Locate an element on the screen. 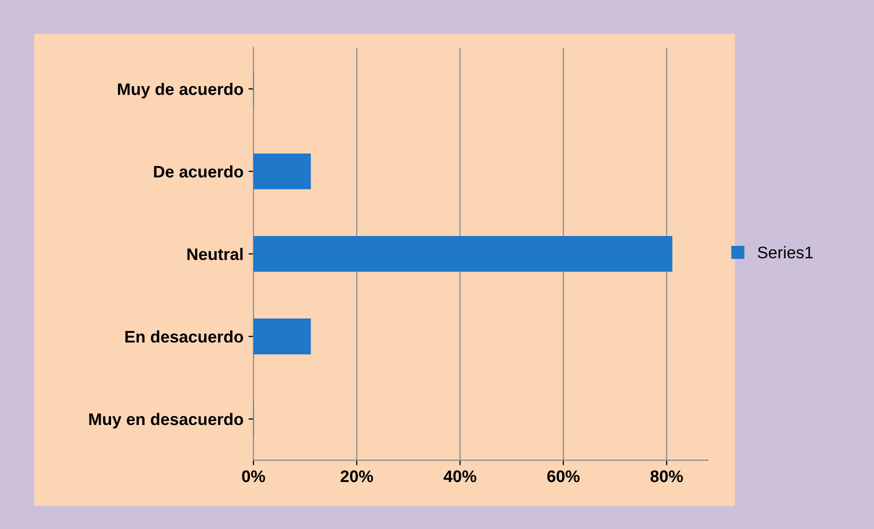 This screenshot has width=874, height=529. x-tick-label: 60% is located at coordinates (563, 476).